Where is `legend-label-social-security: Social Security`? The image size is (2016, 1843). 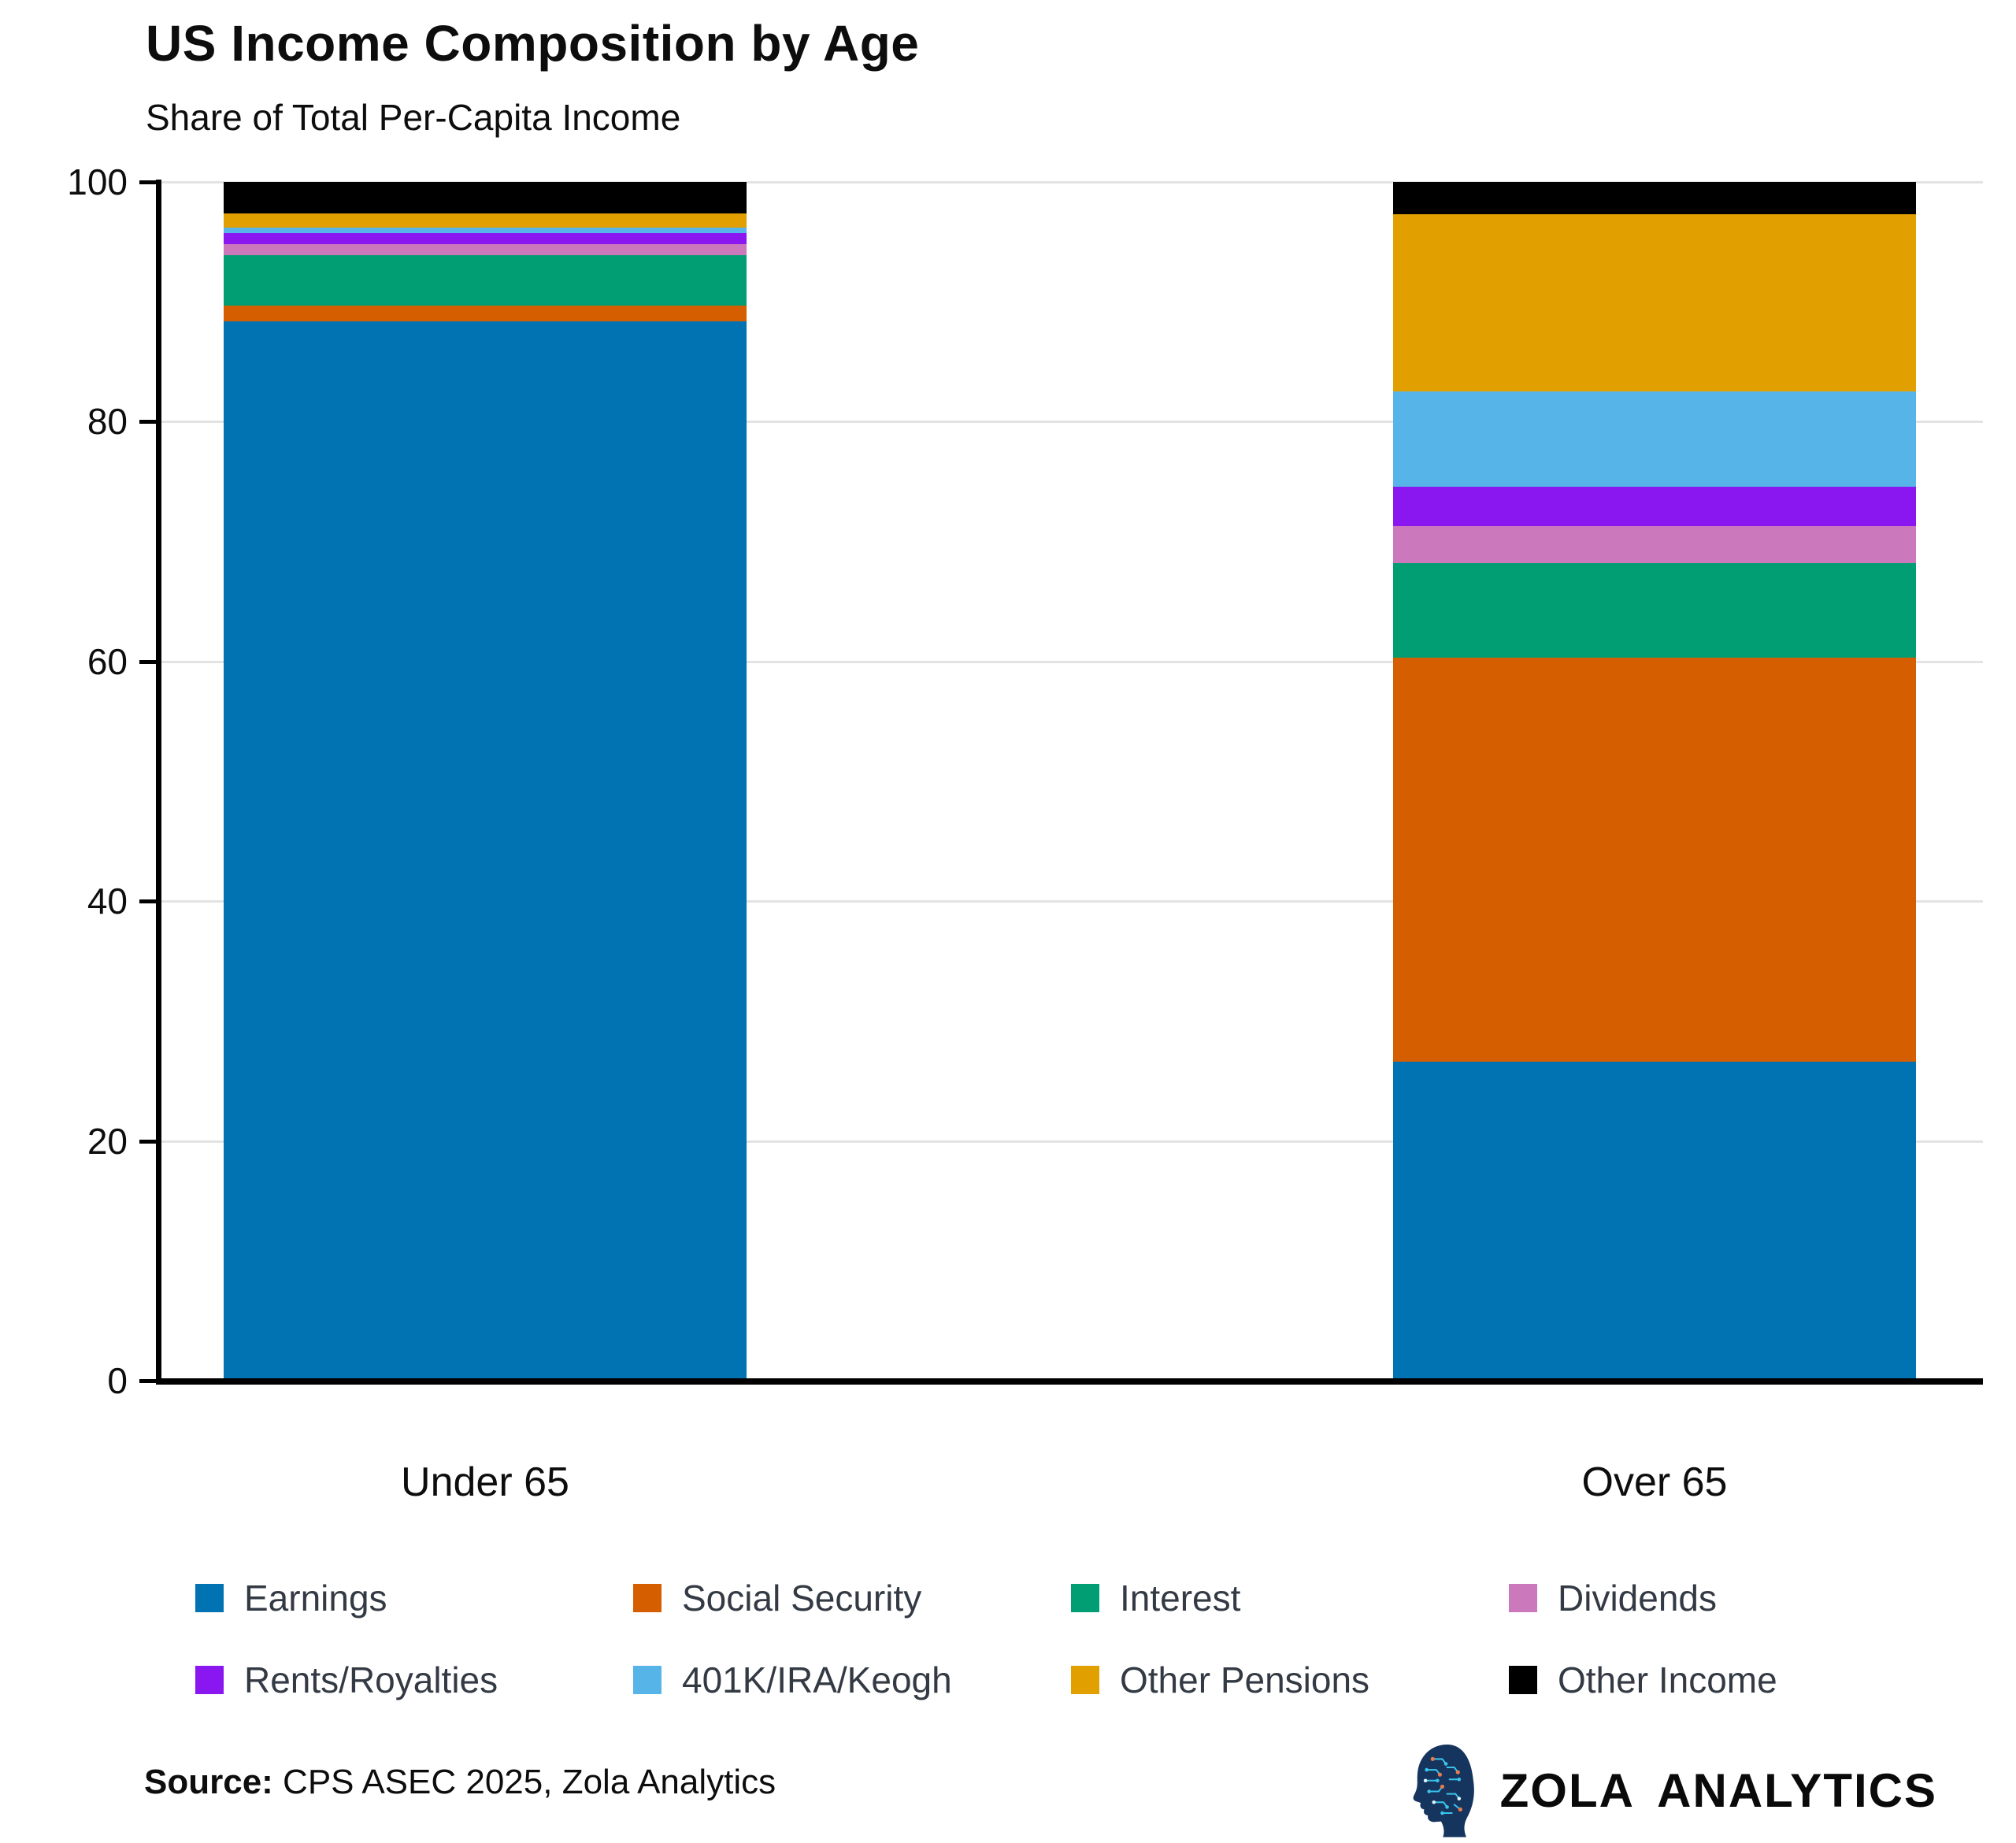
legend-label-social-security: Social Security is located at coordinates (802, 1598).